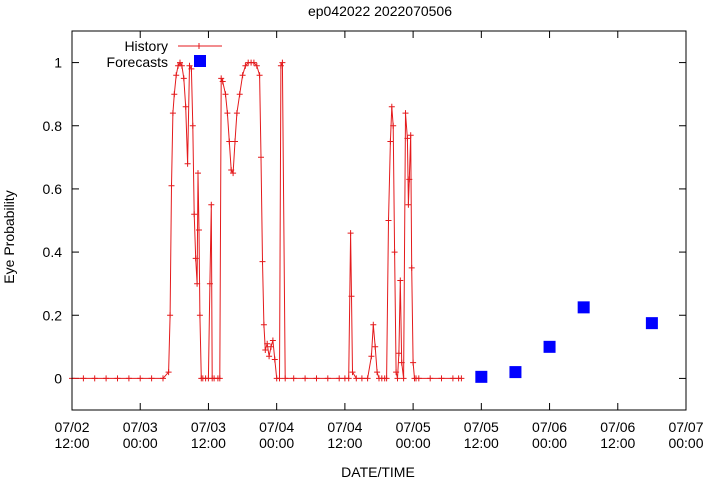 This screenshot has width=705, height=482. I want to click on y-tick-label: 0, so click(58, 378).